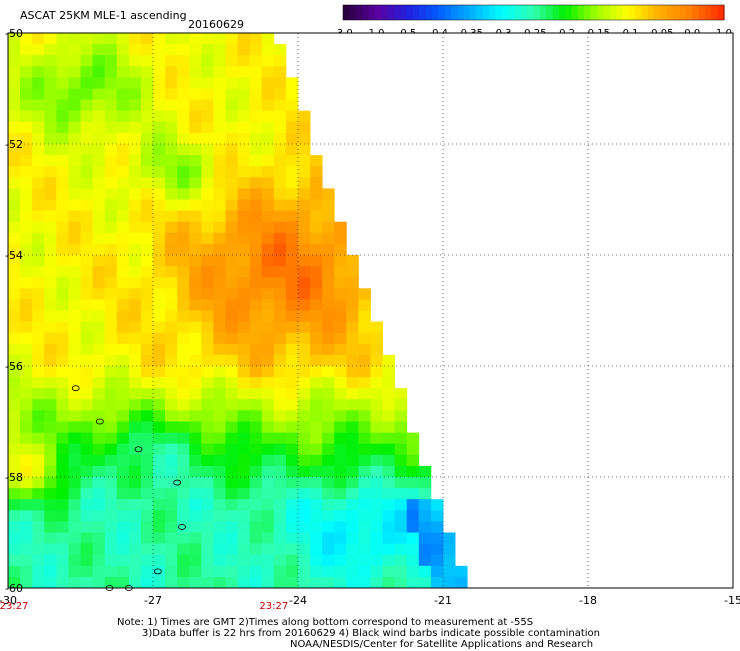 This screenshot has height=651, width=740. What do you see at coordinates (14, 366) in the screenshot?
I see `y-tick-label: -56` at bounding box center [14, 366].